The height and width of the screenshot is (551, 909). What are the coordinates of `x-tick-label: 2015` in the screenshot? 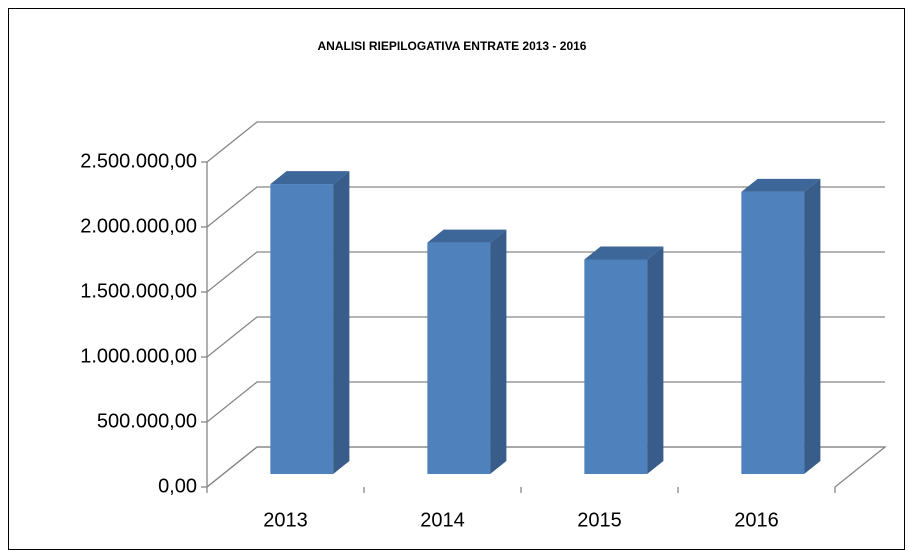 It's located at (599, 520).